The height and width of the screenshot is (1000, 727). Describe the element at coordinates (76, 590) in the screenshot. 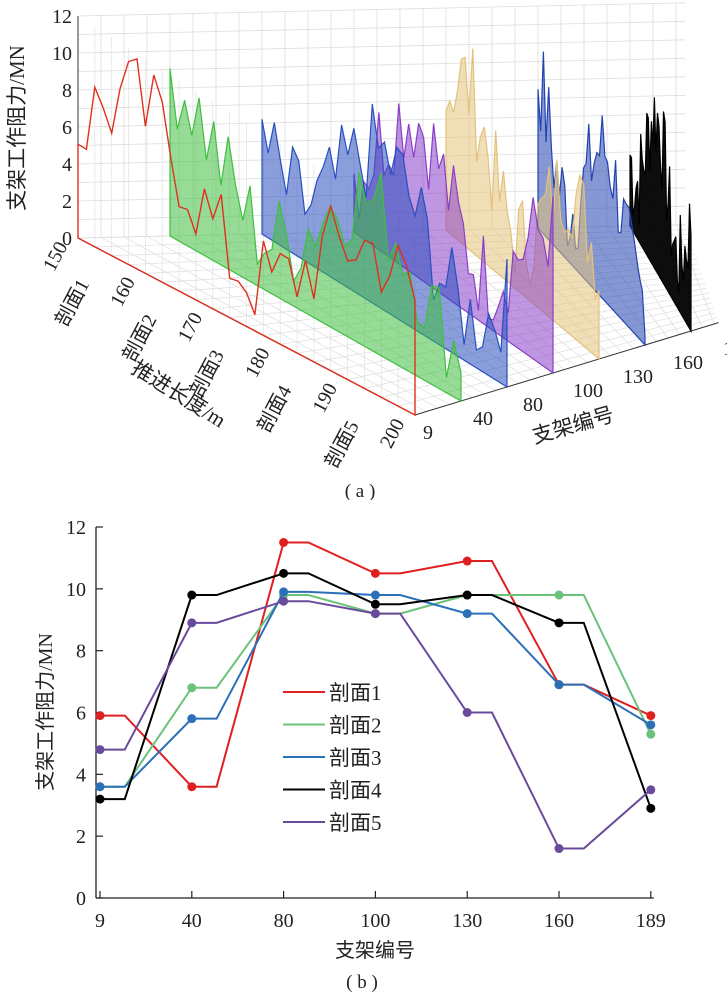

I see `y-tick-label: 10` at that location.